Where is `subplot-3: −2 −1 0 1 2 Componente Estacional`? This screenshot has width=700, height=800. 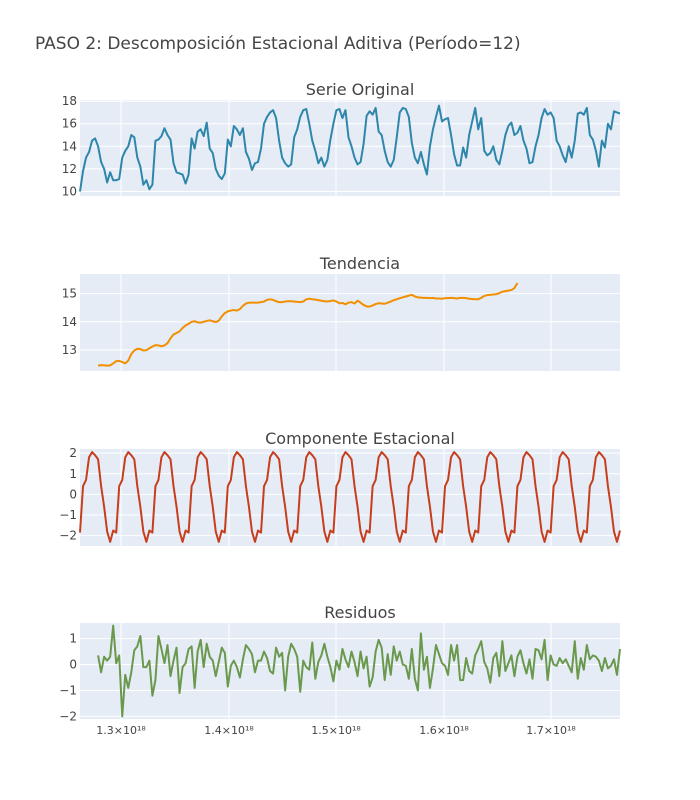 subplot-3: −2 −1 0 1 2 Componente Estacional is located at coordinates (340, 487).